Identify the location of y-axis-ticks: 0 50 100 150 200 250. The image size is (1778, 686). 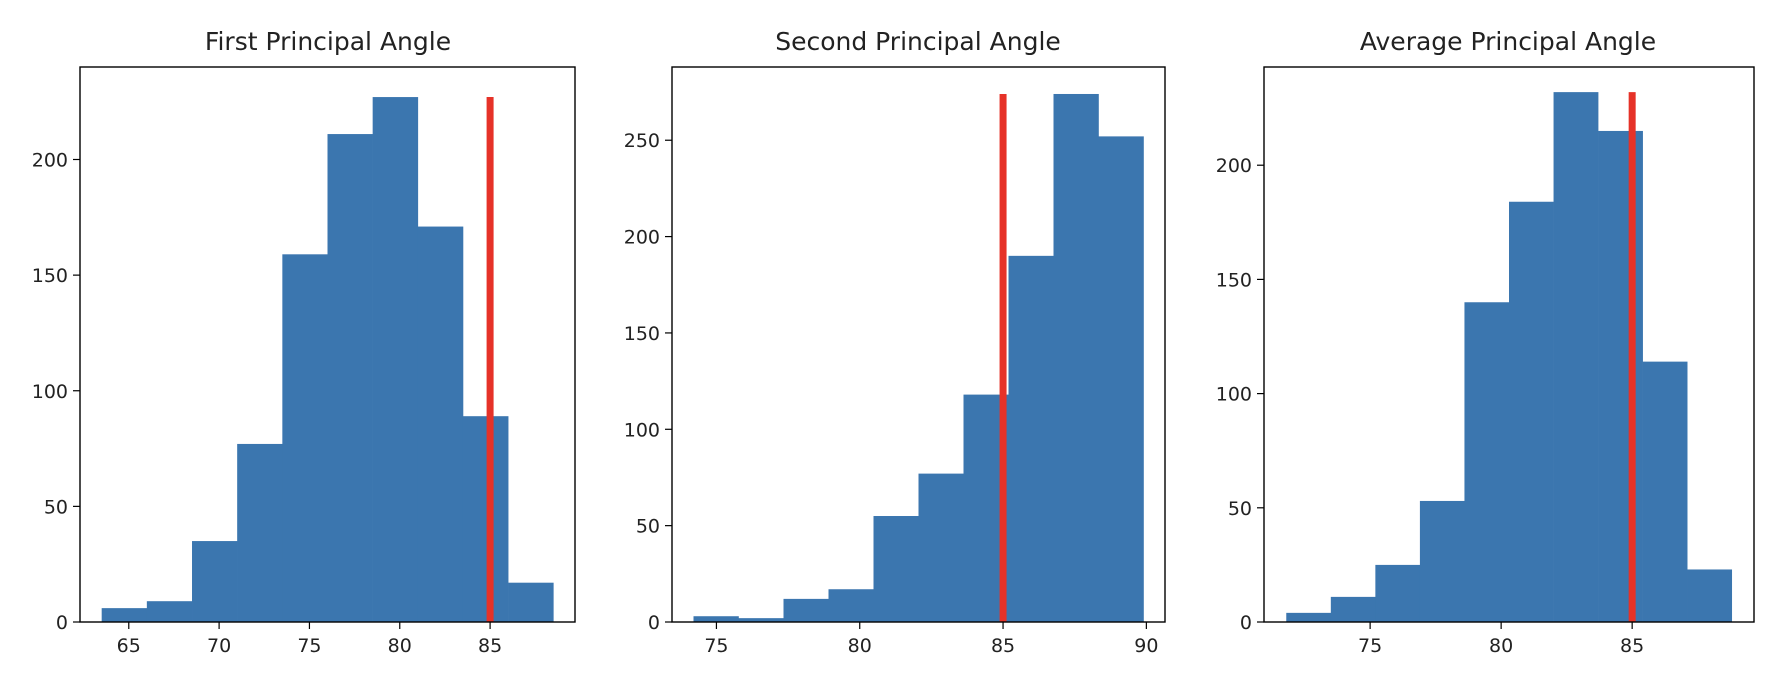
(648, 382).